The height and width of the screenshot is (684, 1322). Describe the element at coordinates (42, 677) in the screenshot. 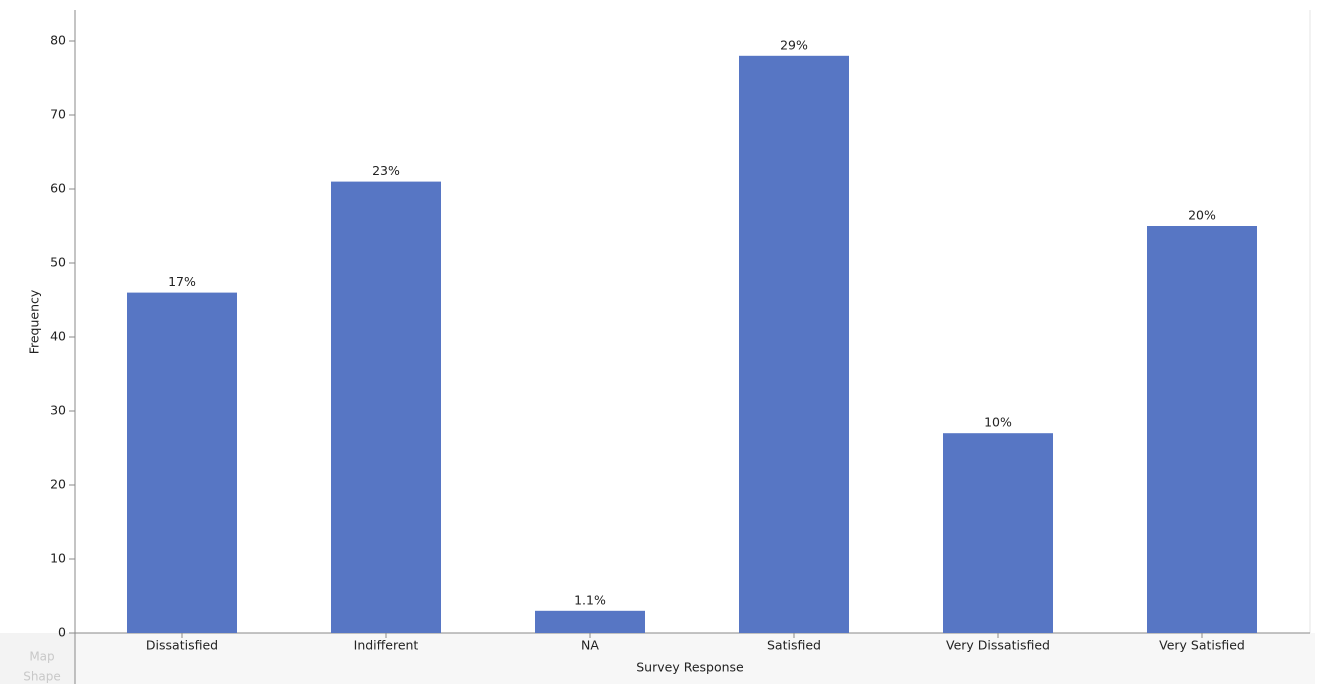

I see `drop-zone-label: Shape` at that location.